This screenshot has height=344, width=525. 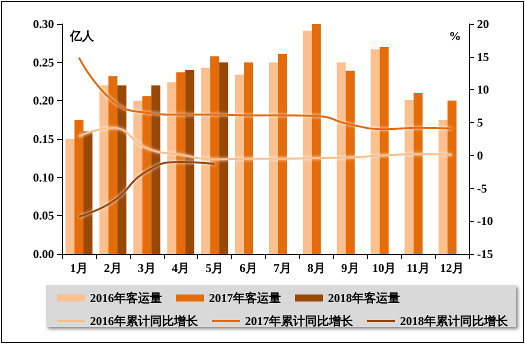 I want to click on y-axis-title: 亿人, so click(x=82, y=36).